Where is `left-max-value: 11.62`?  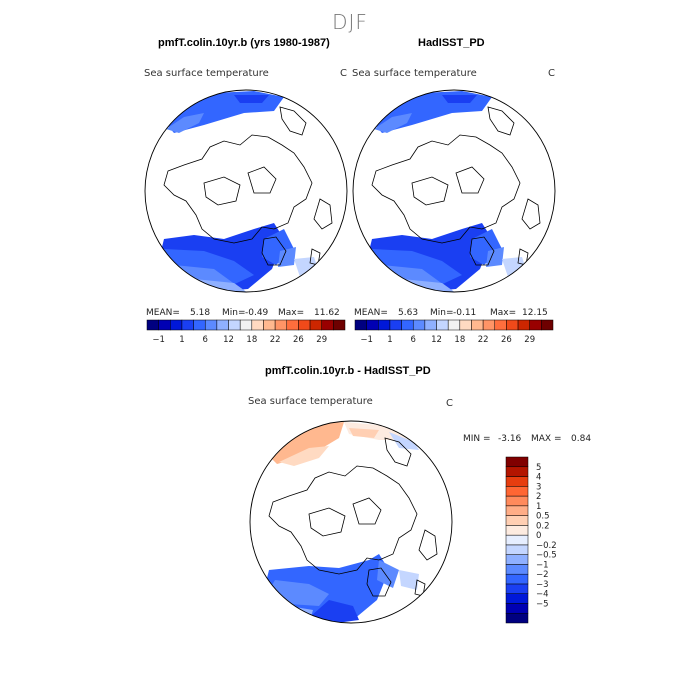 left-max-value: 11.62 is located at coordinates (327, 313).